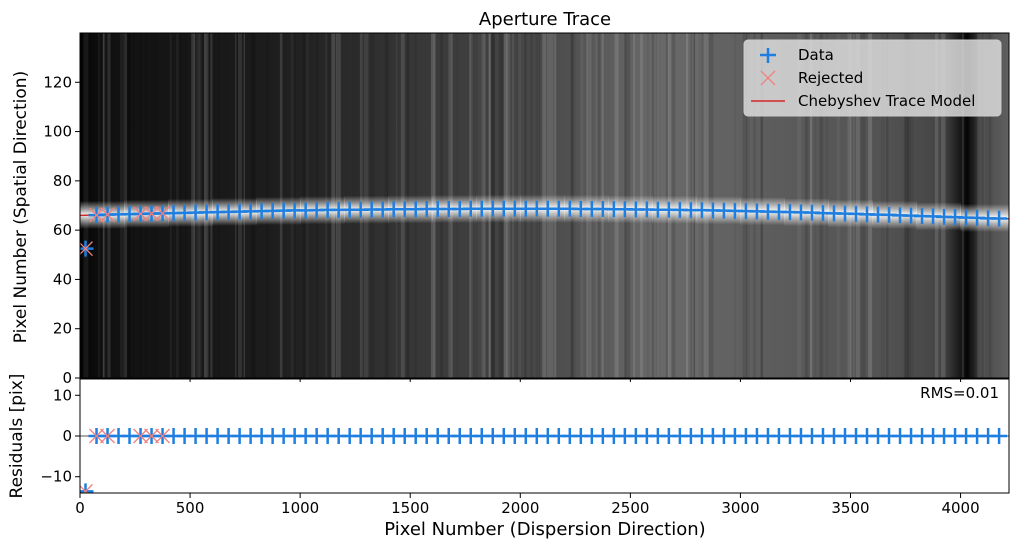 This screenshot has width=1019, height=553. I want to click on rms-annotation: RMS=0.01, so click(959, 393).